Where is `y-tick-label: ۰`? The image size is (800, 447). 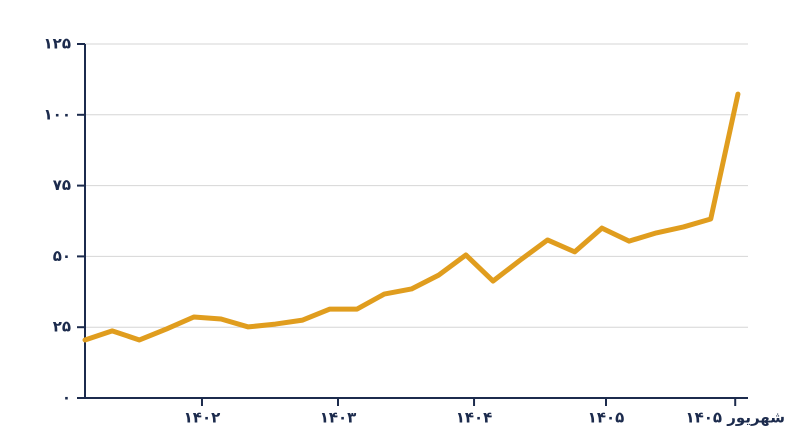
y-tick-label: ۰ is located at coordinates (66, 398).